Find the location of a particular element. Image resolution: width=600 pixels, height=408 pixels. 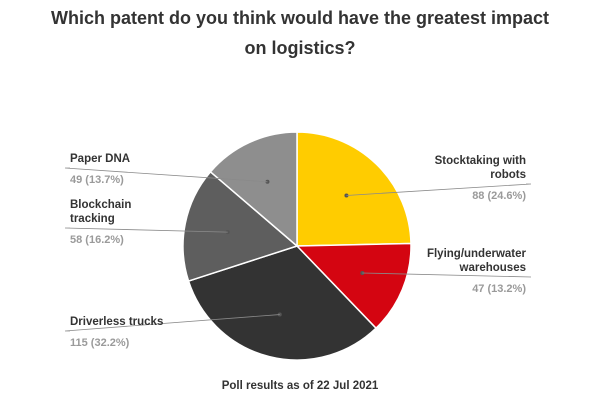

slice-label-paper-dna: Paper DNA is located at coordinates (100, 159).